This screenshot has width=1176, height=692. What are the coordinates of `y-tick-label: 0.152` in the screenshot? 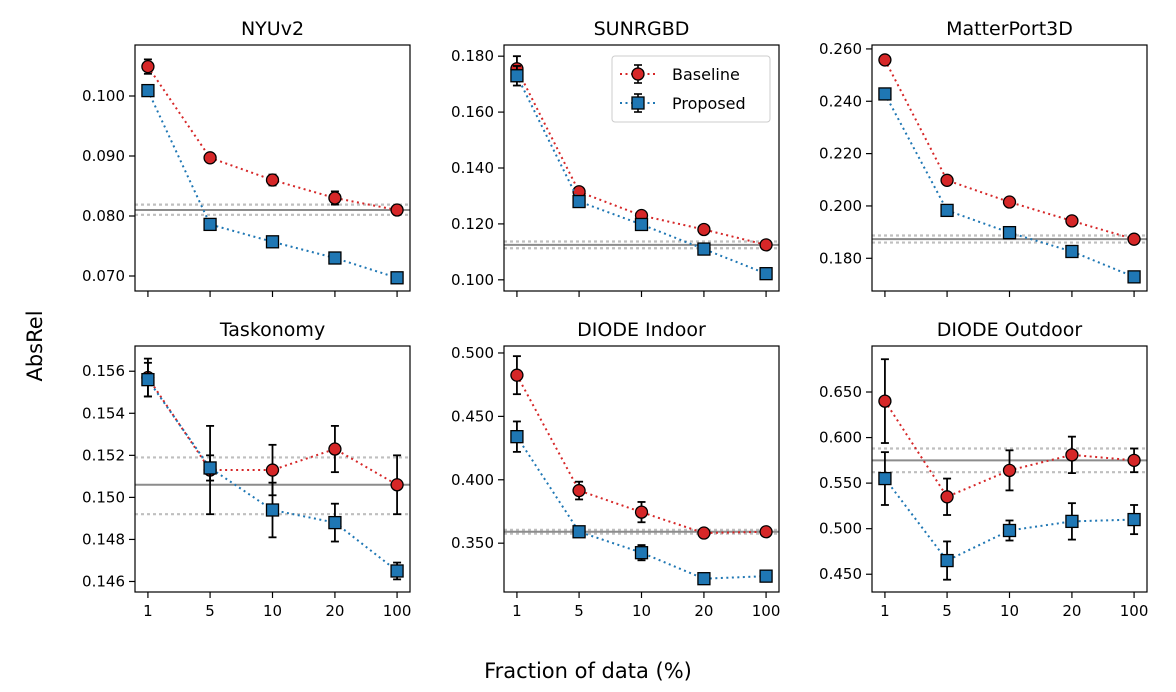 It's located at (103, 455).